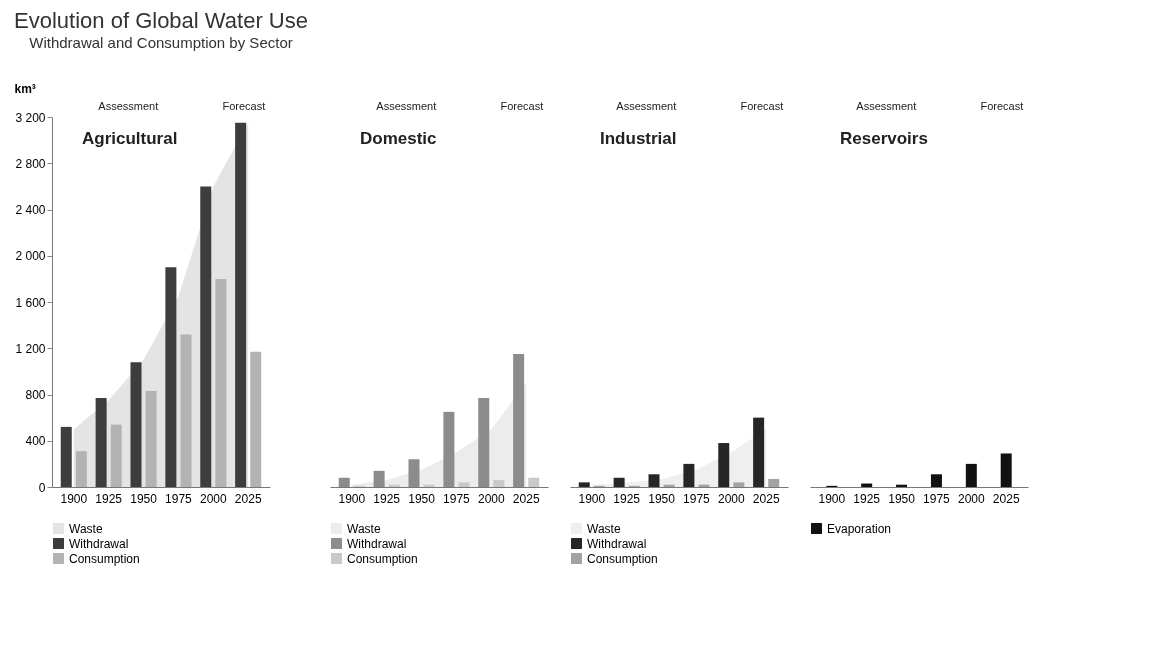  What do you see at coordinates (161, 20) in the screenshot?
I see `chart-title: Evolution of Global Water Use` at bounding box center [161, 20].